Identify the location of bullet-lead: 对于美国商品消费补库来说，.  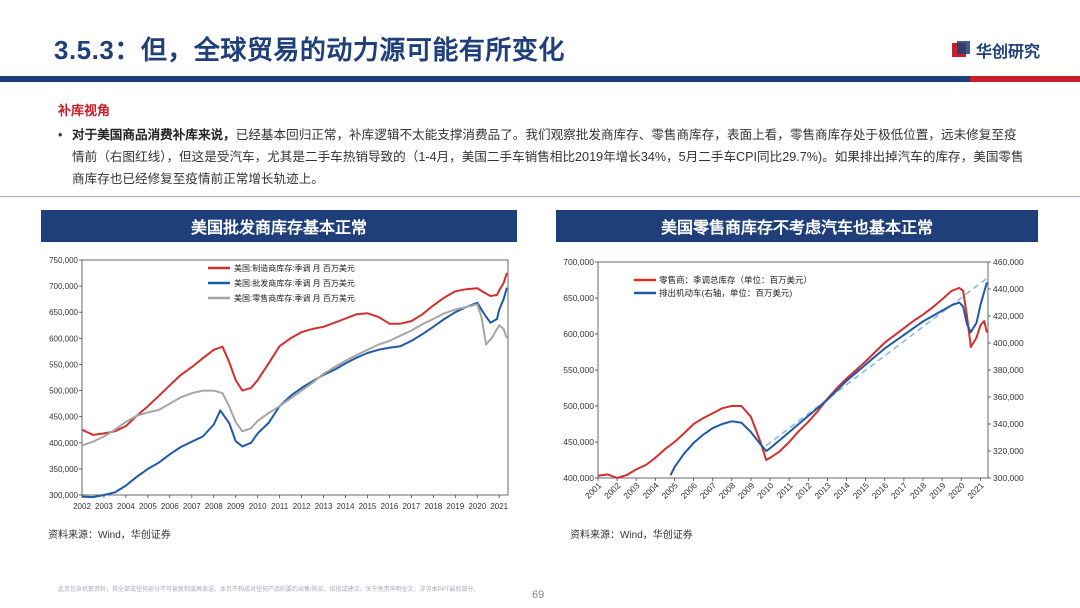
(154, 135).